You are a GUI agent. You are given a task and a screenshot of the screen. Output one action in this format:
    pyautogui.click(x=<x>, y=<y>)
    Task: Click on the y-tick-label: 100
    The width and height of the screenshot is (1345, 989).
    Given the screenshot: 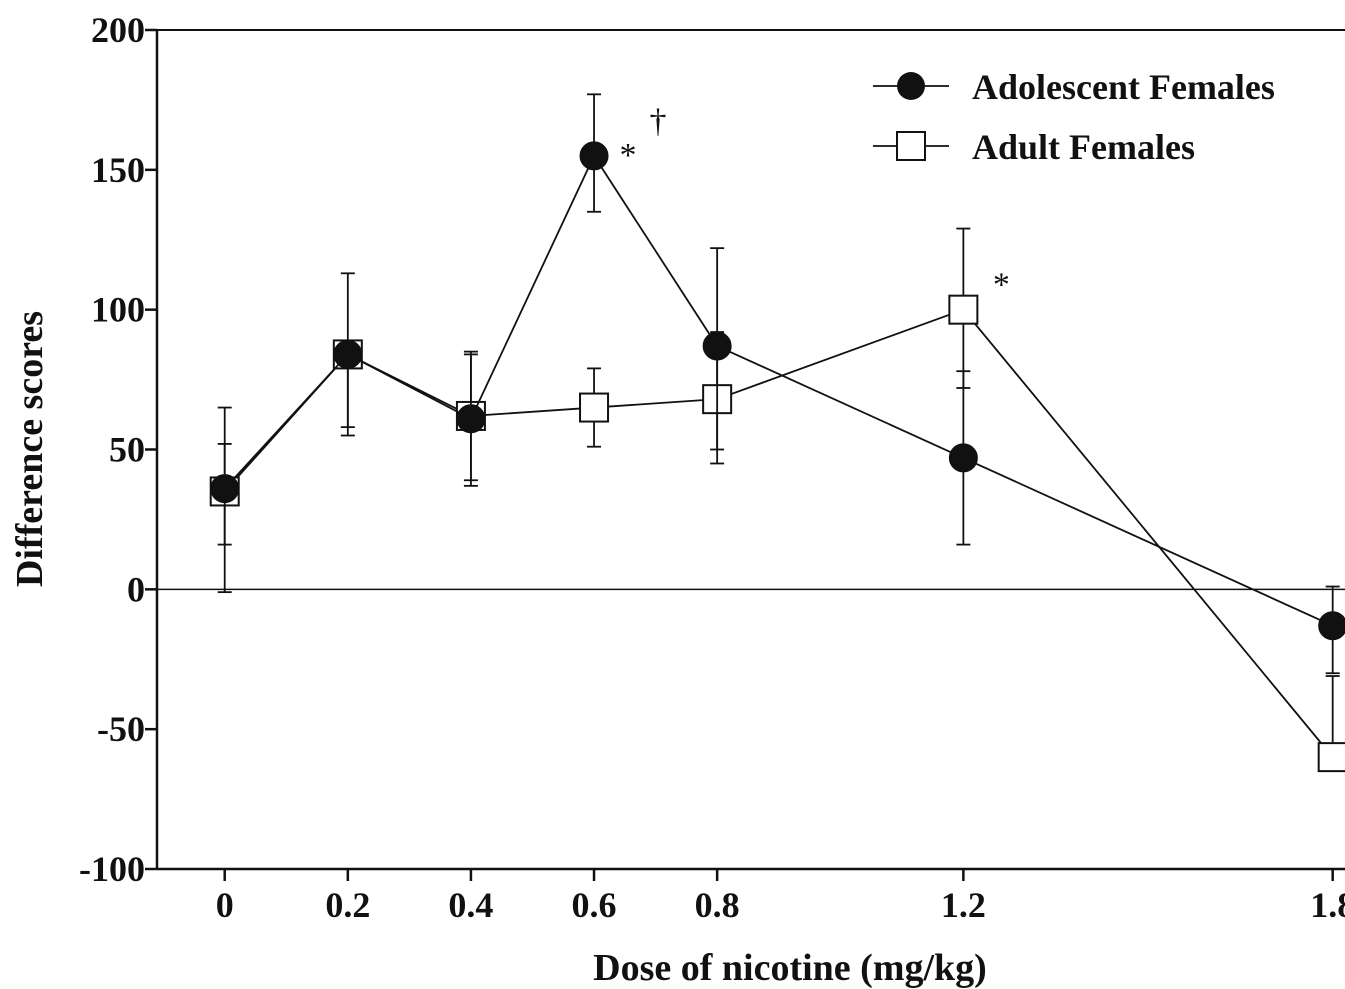 What is the action you would take?
    pyautogui.click(x=118, y=310)
    